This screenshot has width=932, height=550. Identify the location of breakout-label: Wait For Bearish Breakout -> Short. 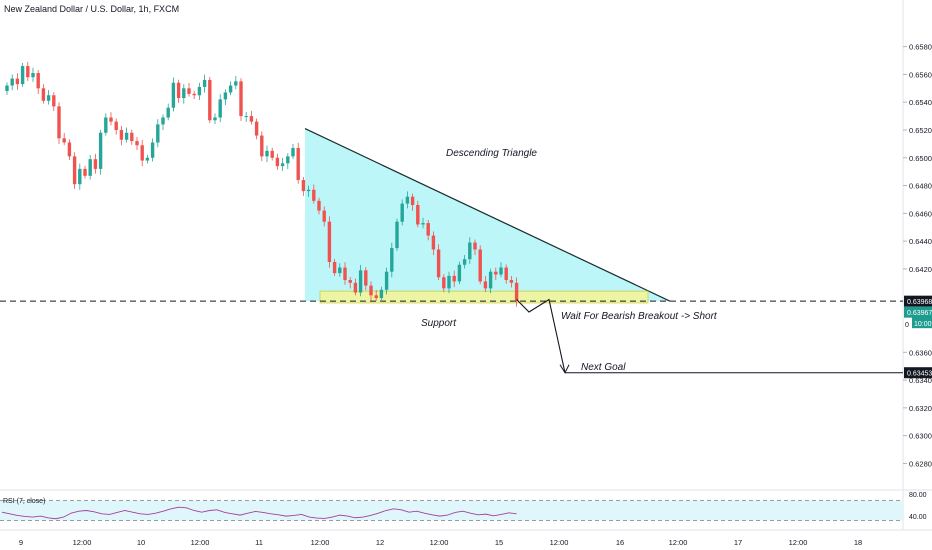
(639, 316).